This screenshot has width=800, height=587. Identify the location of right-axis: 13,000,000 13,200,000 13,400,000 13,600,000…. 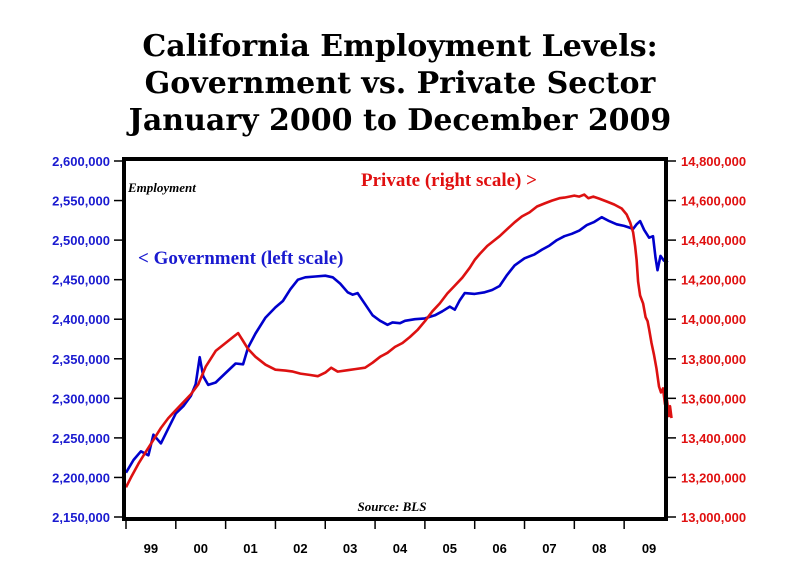
(706, 339).